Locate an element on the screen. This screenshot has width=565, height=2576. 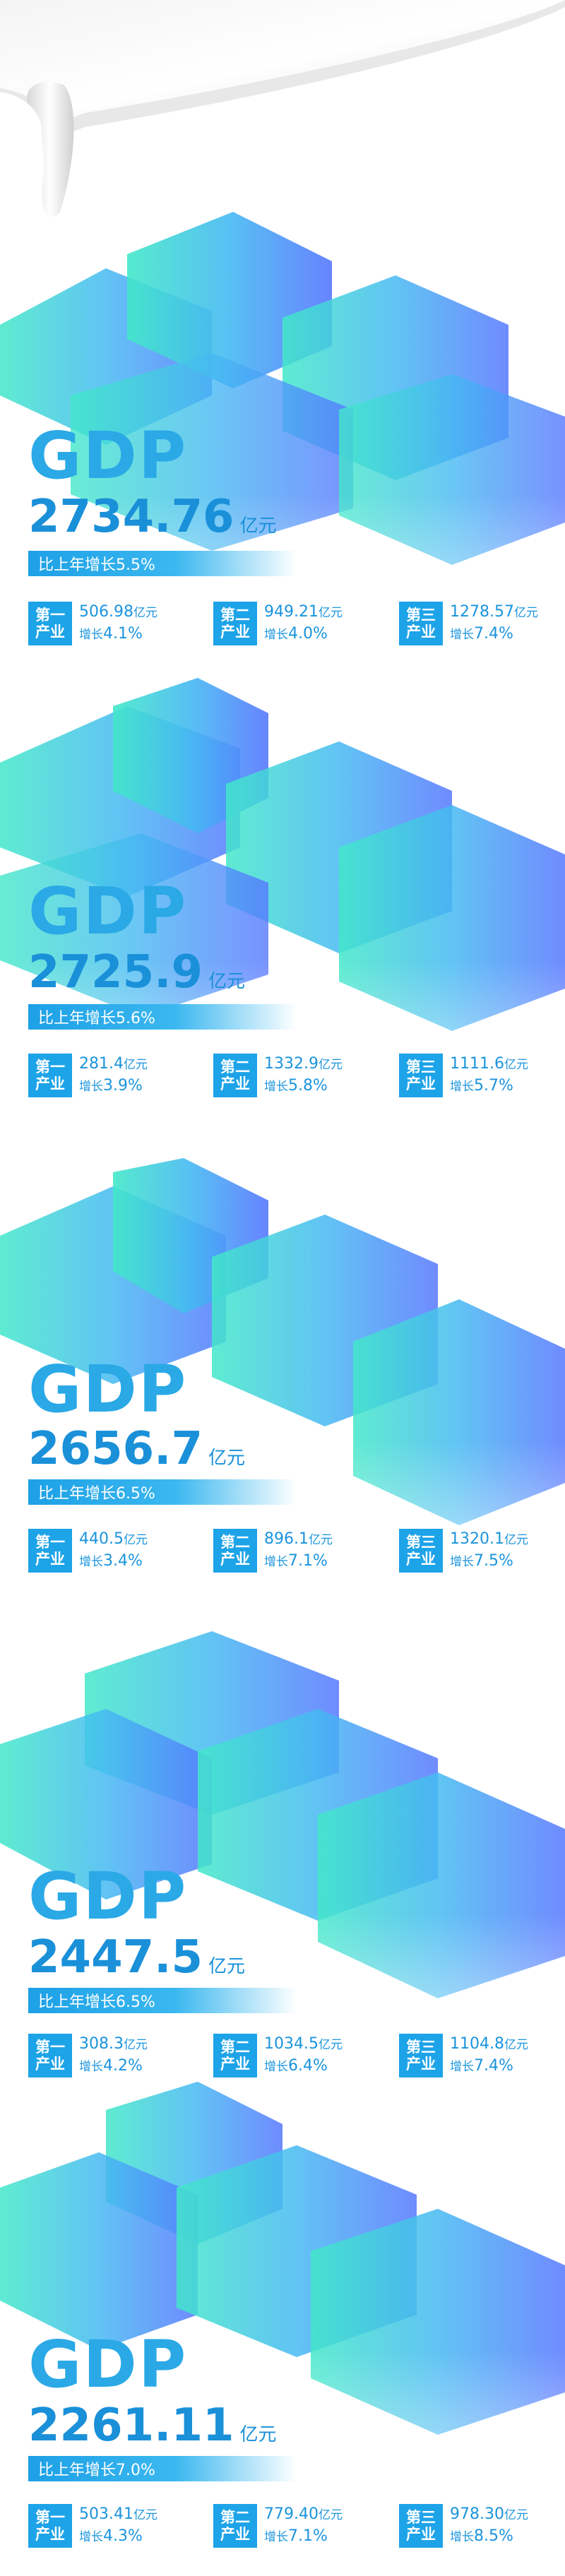
industry-rate: 增长8.5% is located at coordinates (481, 2536).